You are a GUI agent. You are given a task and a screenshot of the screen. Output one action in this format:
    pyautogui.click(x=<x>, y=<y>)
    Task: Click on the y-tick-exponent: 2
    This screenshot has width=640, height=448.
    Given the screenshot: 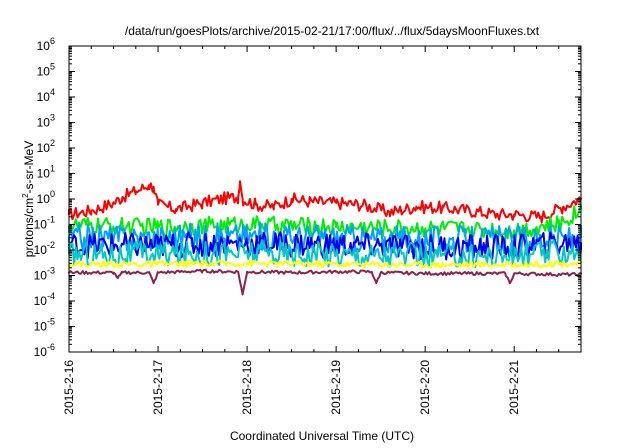 What is the action you would take?
    pyautogui.click(x=52, y=143)
    